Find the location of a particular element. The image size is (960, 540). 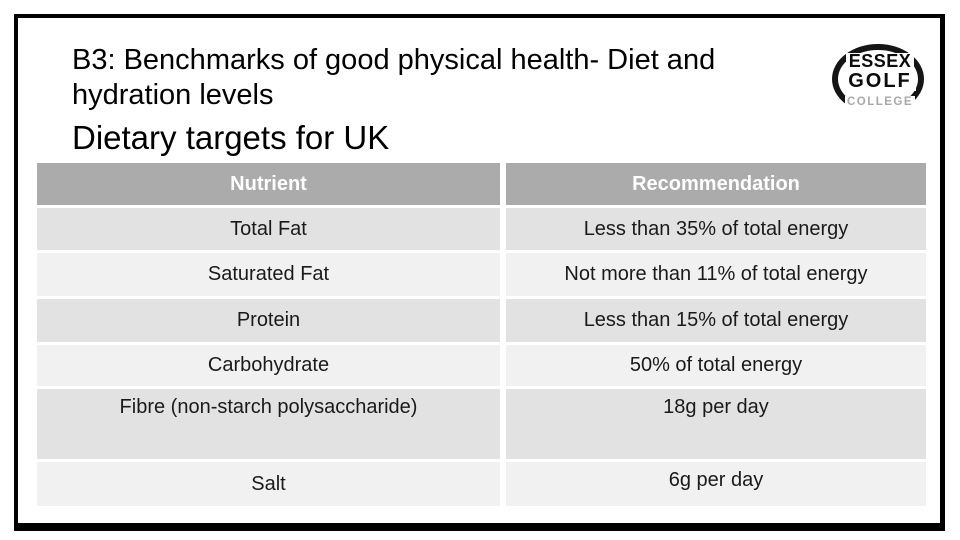

table-cell-recommendation: Less than 35% of total energy is located at coordinates (716, 229).